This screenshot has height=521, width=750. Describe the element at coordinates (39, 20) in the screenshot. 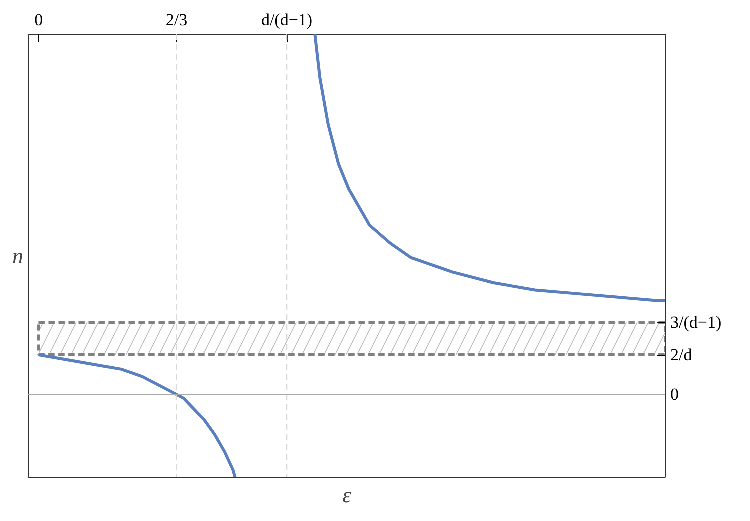

I see `x-tick-label: 0` at that location.